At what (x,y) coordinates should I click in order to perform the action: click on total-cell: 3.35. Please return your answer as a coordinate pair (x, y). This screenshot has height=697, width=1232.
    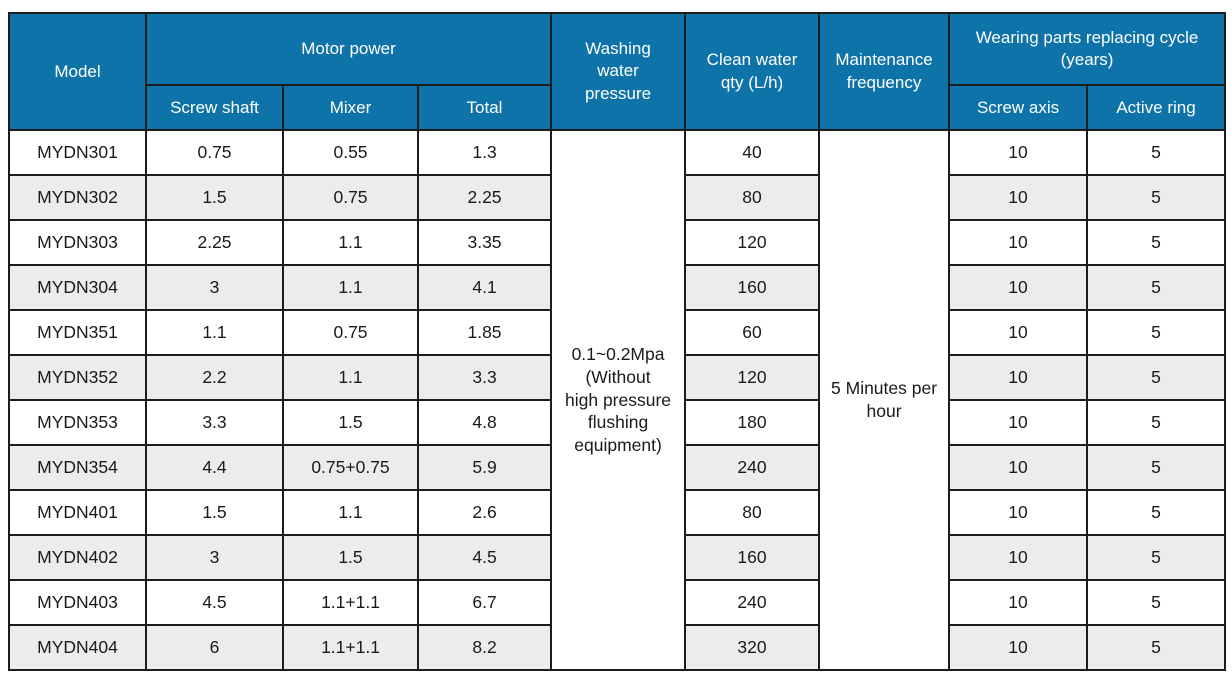
    Looking at the image, I should click on (484, 242).